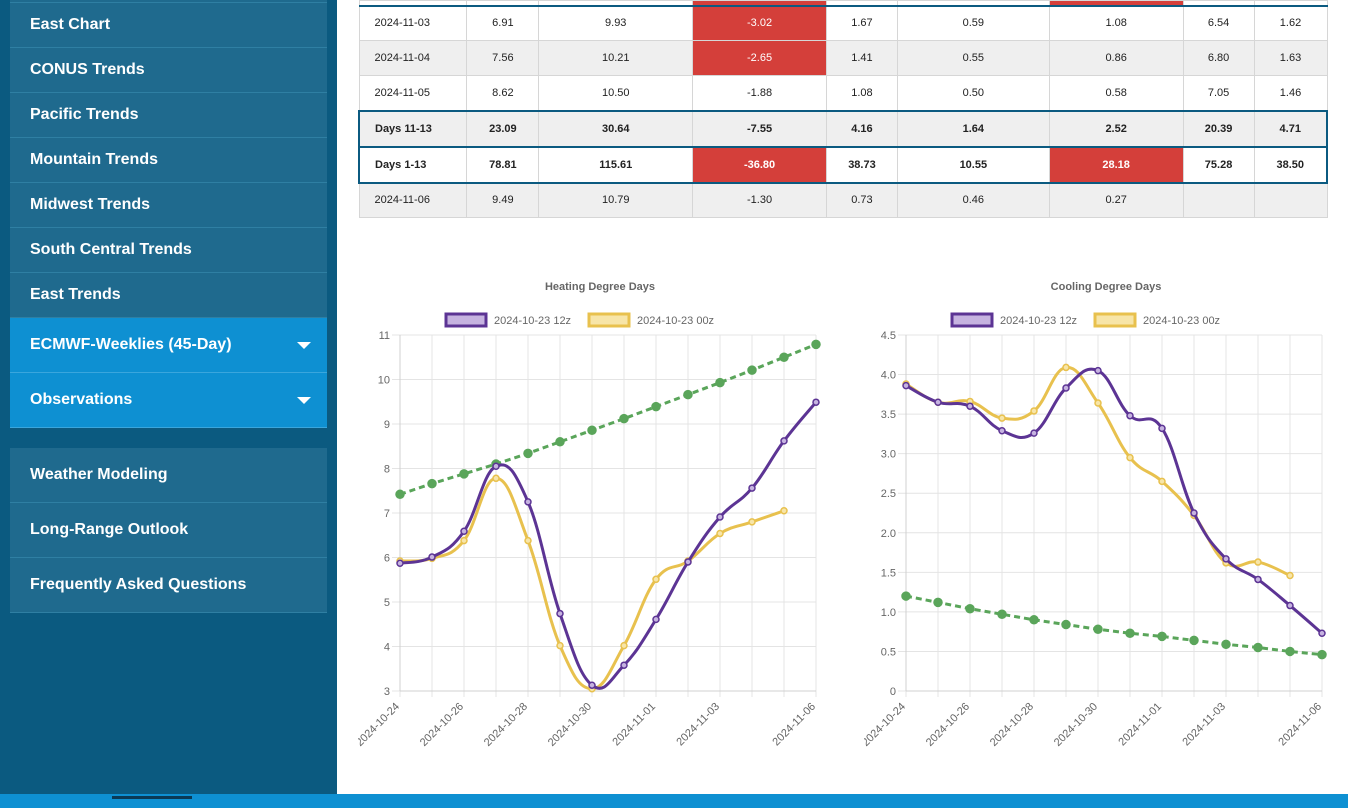 This screenshot has height=808, width=1348. What do you see at coordinates (503, 58) in the screenshot?
I see `table-cell: 7.56` at bounding box center [503, 58].